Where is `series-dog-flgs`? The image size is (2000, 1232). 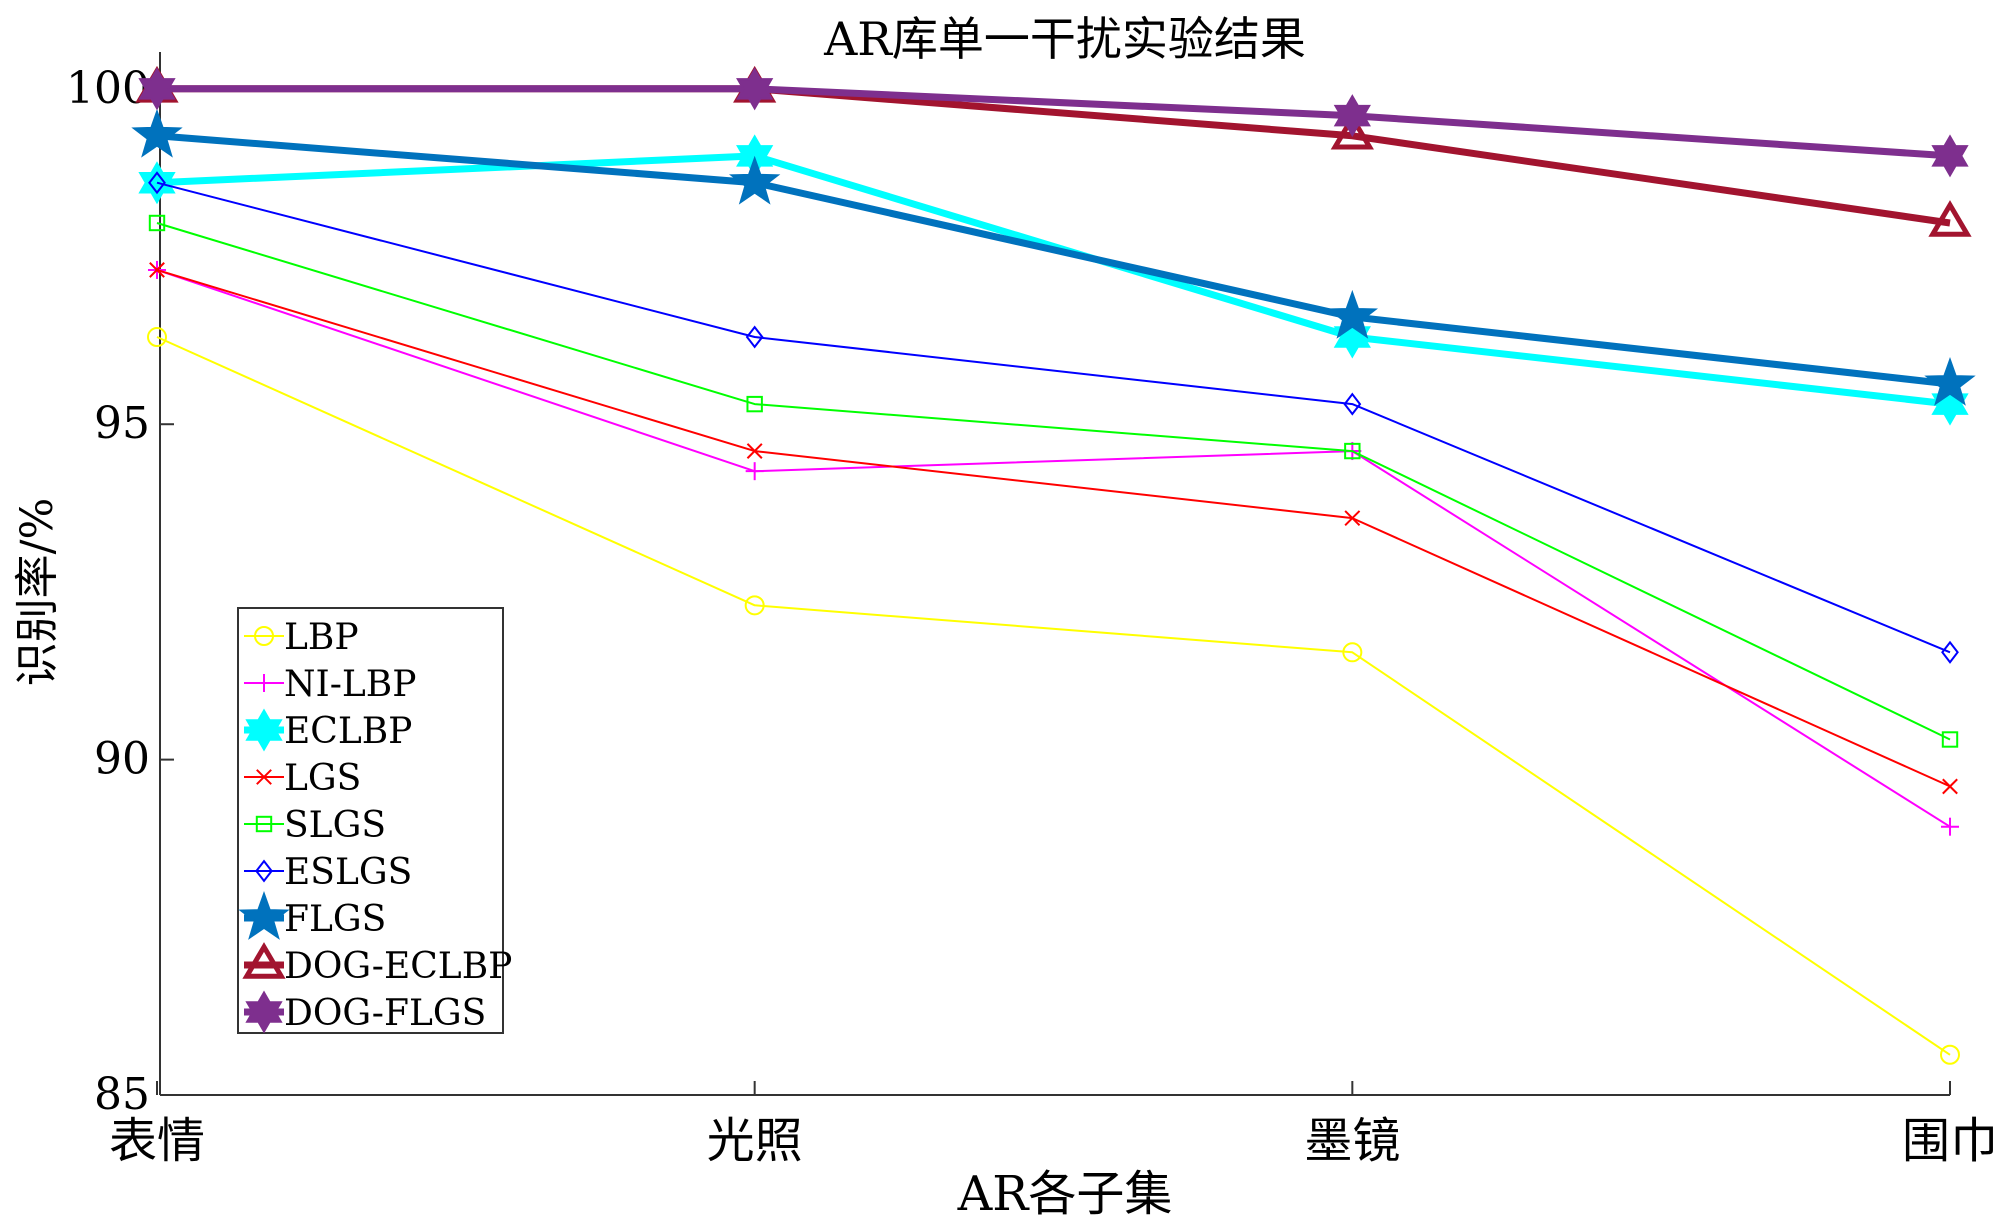 series-dog-flgs is located at coordinates (1053, 122).